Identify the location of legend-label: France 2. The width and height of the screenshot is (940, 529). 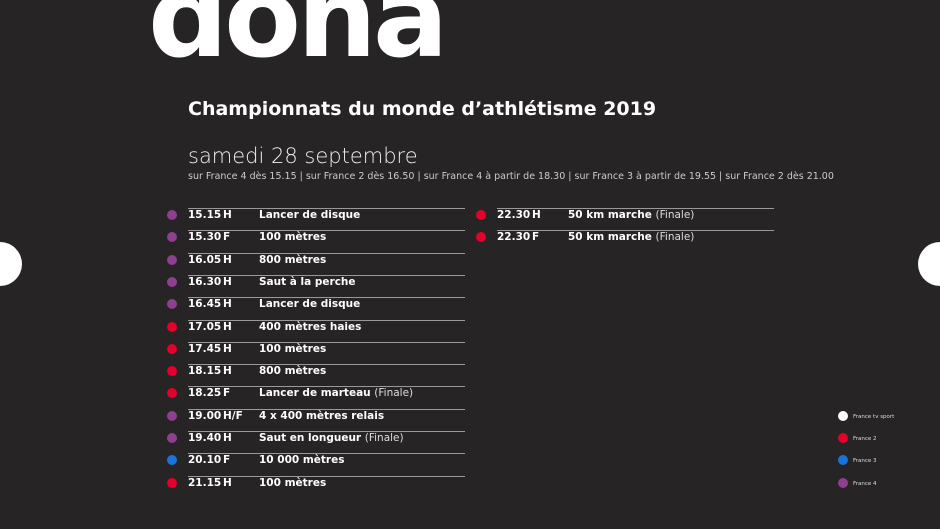
(865, 439).